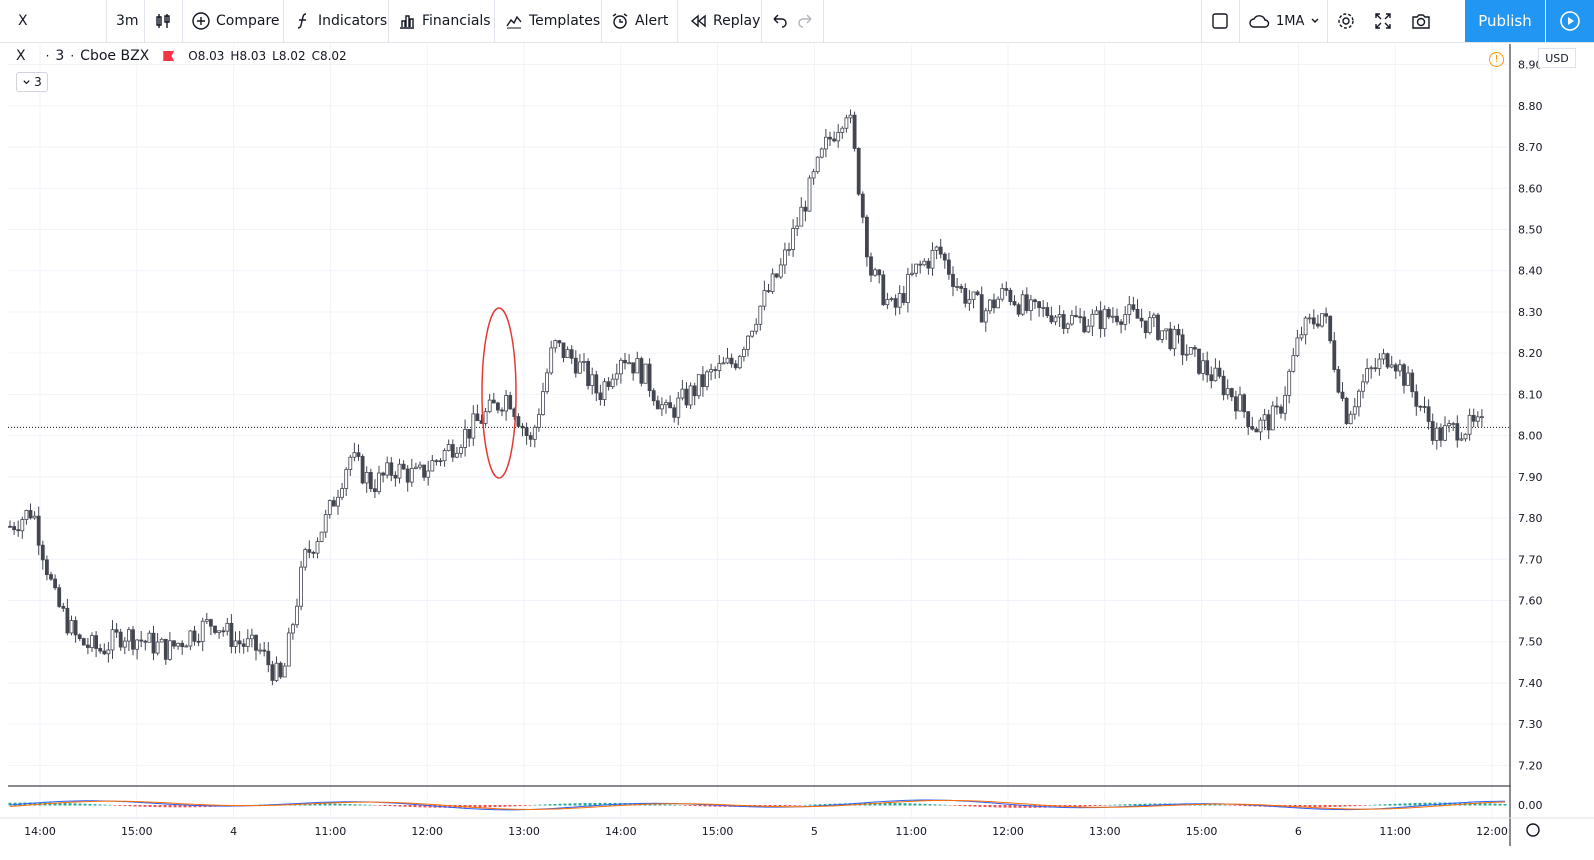 The image size is (1594, 860). What do you see at coordinates (639, 21) in the screenshot?
I see `alert-button: Alert` at bounding box center [639, 21].